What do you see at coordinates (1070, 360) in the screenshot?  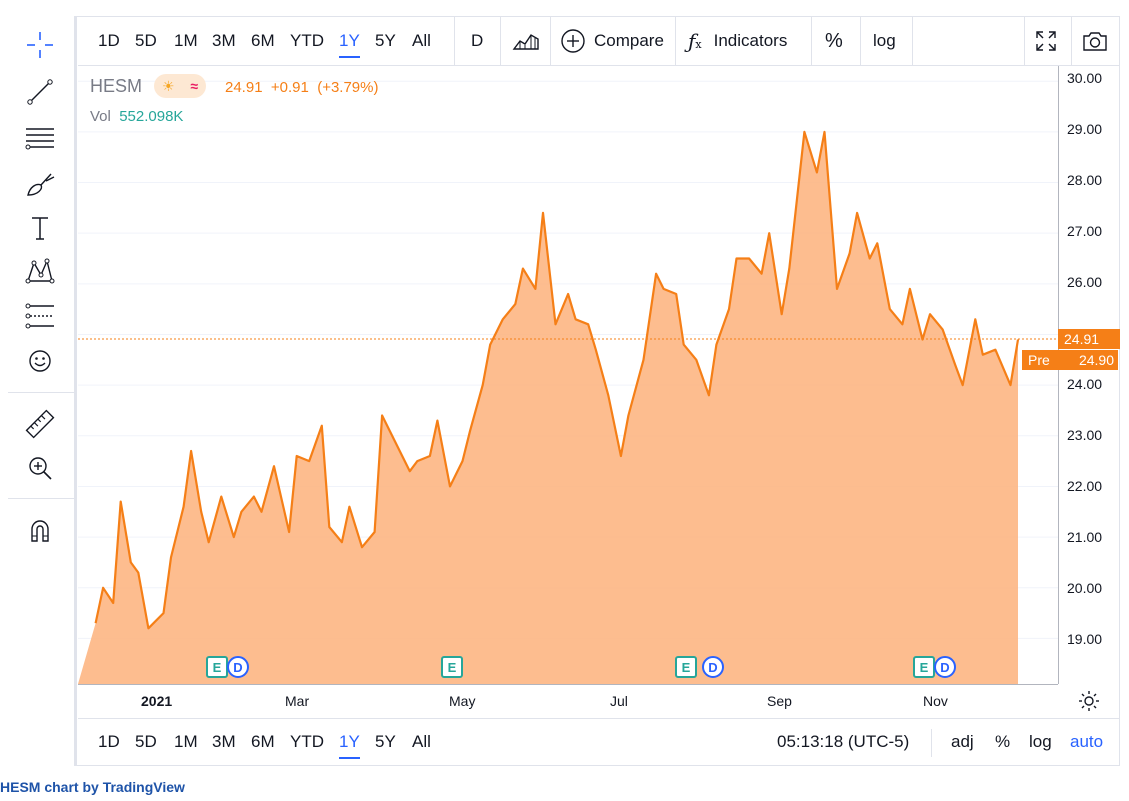 I see `premarket-price-tag: Pre 24.90` at bounding box center [1070, 360].